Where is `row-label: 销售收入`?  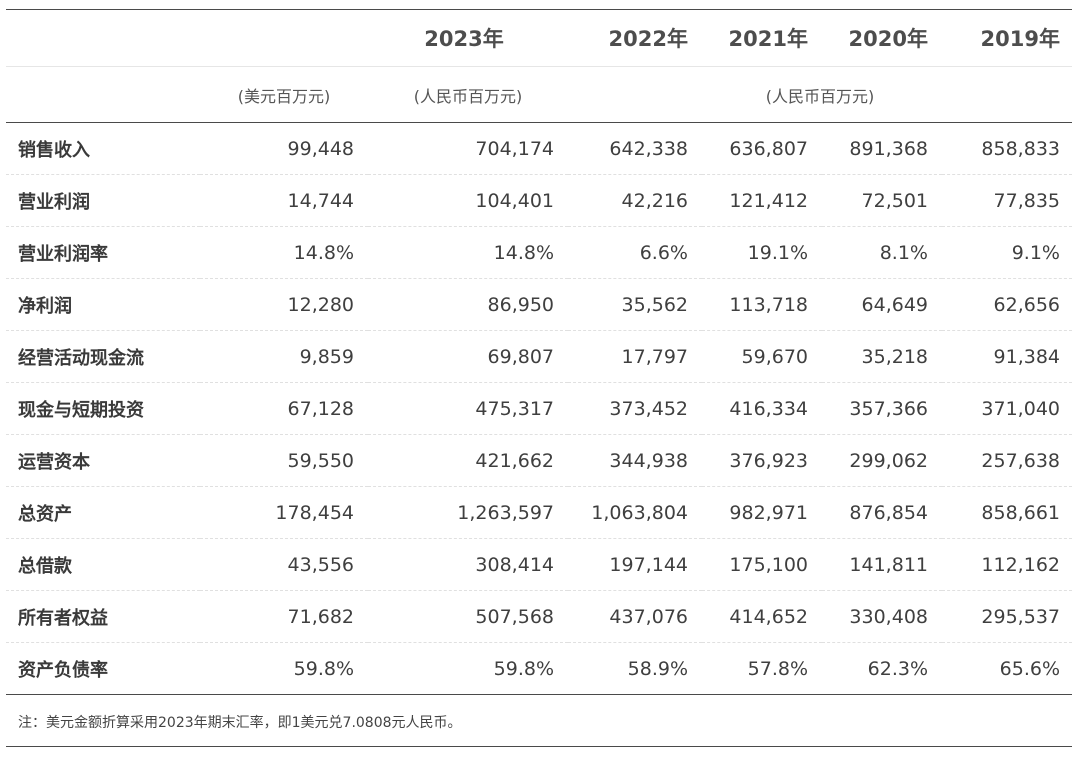 row-label: 销售收入 is located at coordinates (103, 148).